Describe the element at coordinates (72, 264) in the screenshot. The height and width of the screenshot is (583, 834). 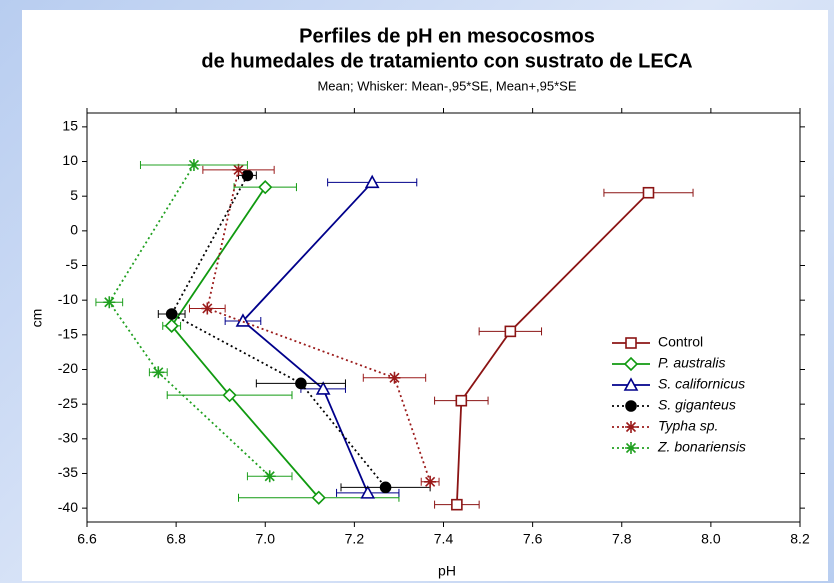
I see `y-tick-label: -5` at that location.